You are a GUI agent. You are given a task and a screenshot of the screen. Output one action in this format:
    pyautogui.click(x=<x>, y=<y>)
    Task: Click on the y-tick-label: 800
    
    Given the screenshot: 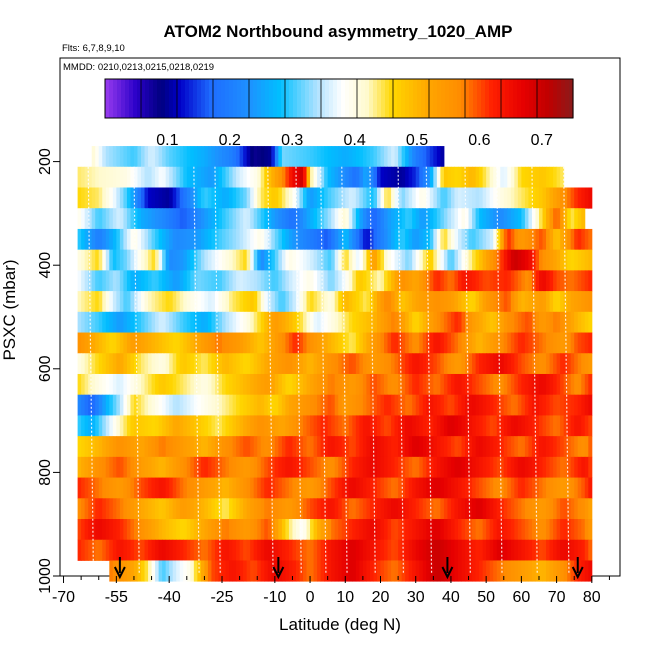 What is the action you would take?
    pyautogui.click(x=45, y=472)
    